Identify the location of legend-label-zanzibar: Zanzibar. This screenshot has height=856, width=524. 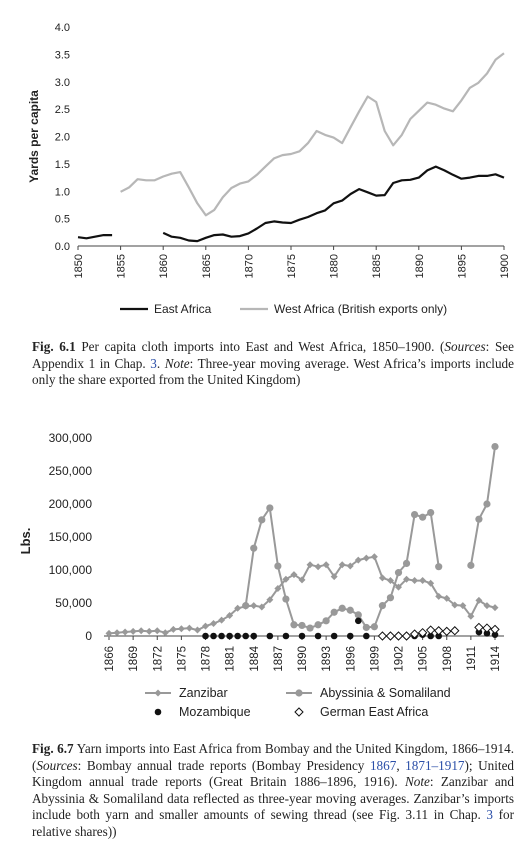
(203, 693).